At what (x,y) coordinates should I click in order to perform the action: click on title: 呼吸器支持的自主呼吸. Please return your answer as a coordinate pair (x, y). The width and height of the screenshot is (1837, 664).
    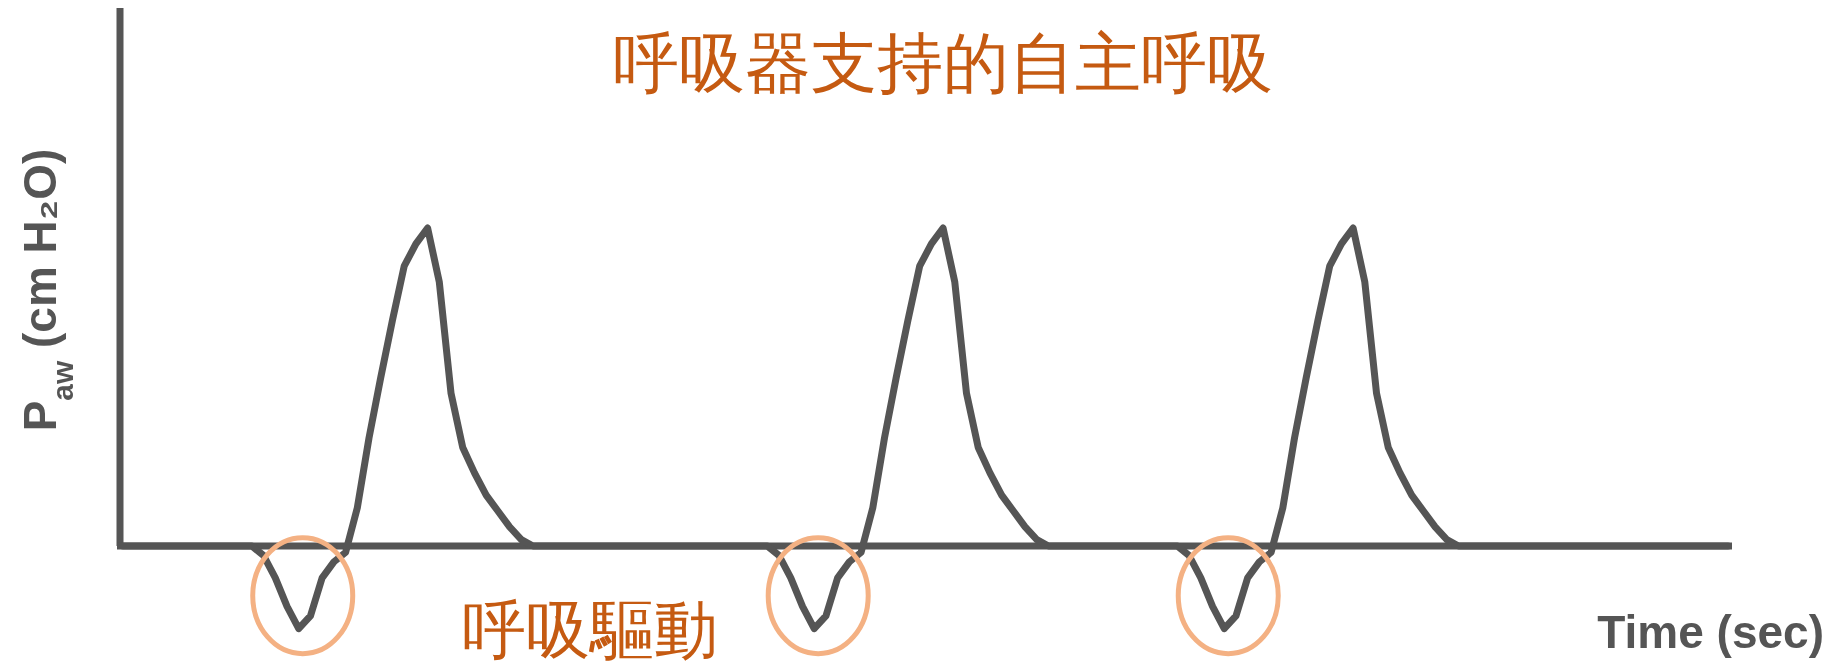
    Looking at the image, I should click on (943, 63).